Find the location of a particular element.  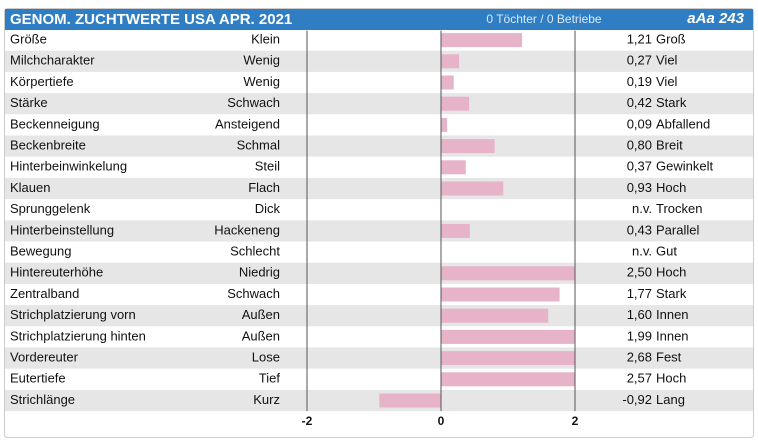

x-tick-label: -2 is located at coordinates (307, 421).